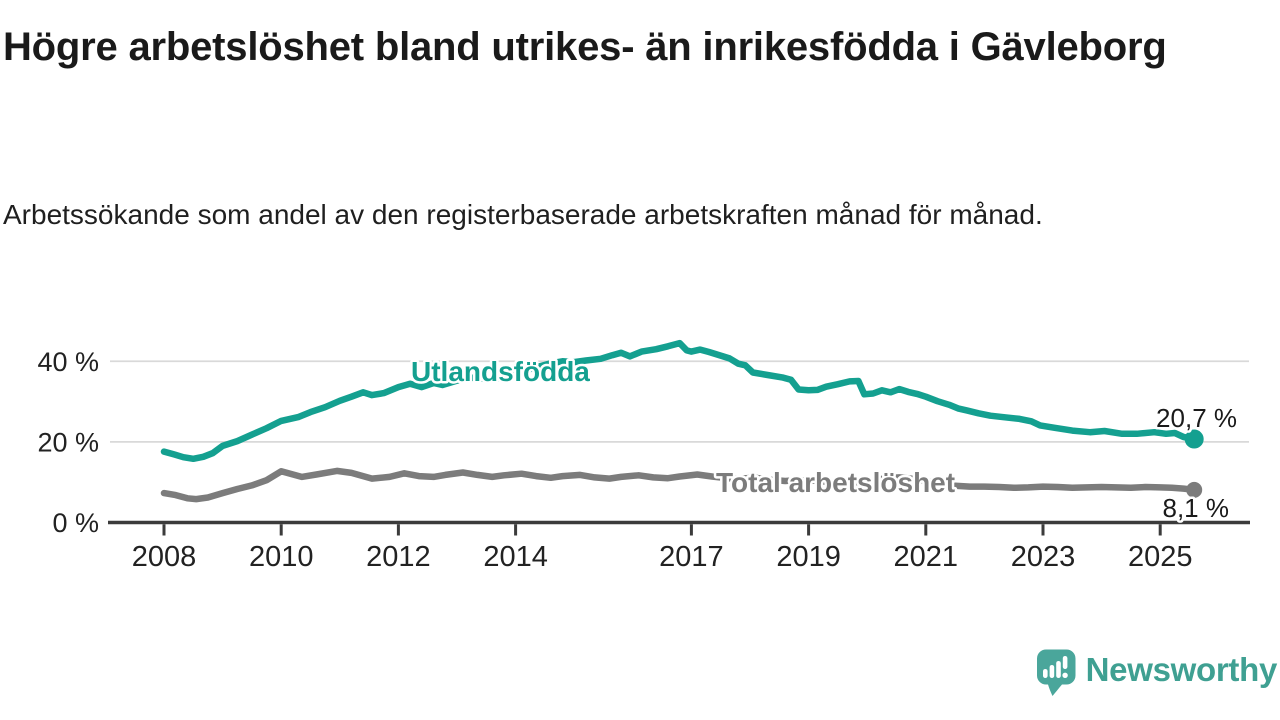 The height and width of the screenshot is (720, 1280). What do you see at coordinates (1160, 557) in the screenshot?
I see `x-axis-label-2025: 2025` at bounding box center [1160, 557].